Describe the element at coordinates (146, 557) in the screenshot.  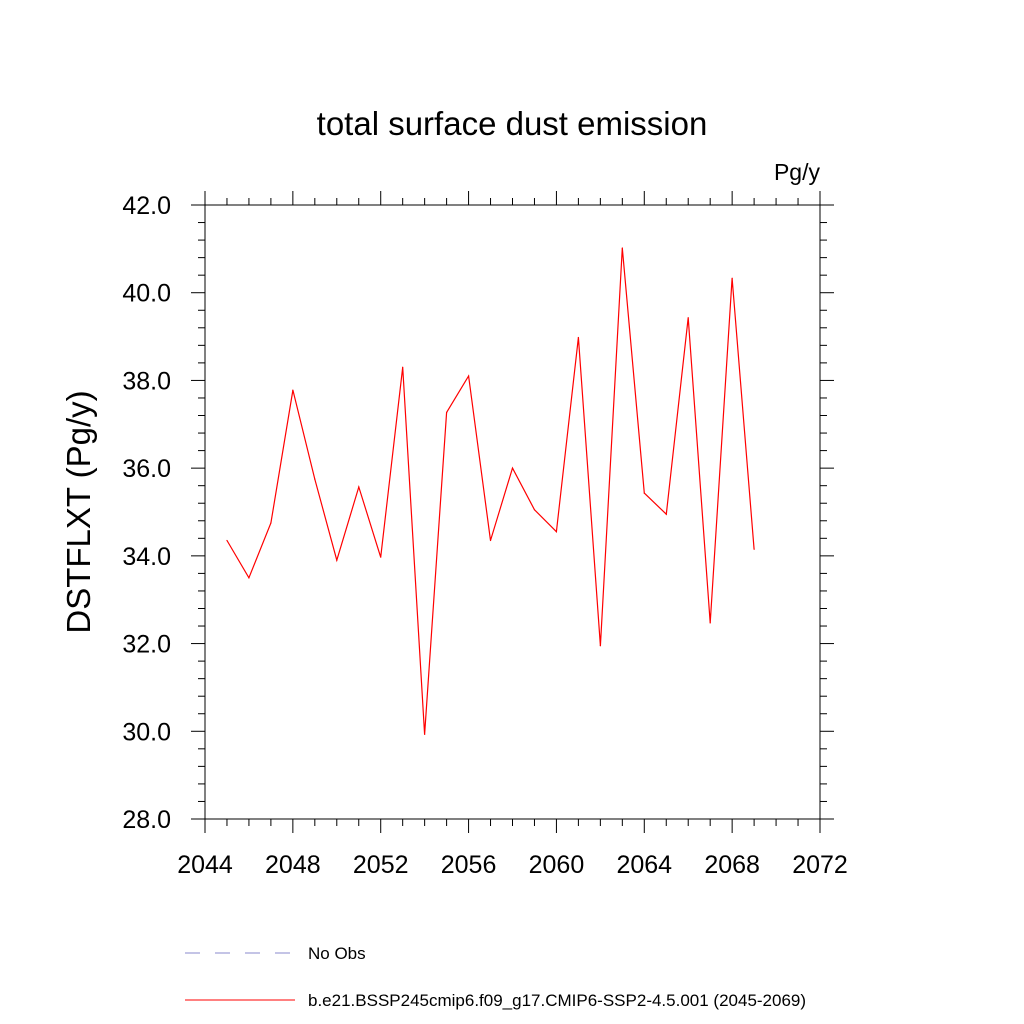
I see `y-tick-label: 34.0` at that location.